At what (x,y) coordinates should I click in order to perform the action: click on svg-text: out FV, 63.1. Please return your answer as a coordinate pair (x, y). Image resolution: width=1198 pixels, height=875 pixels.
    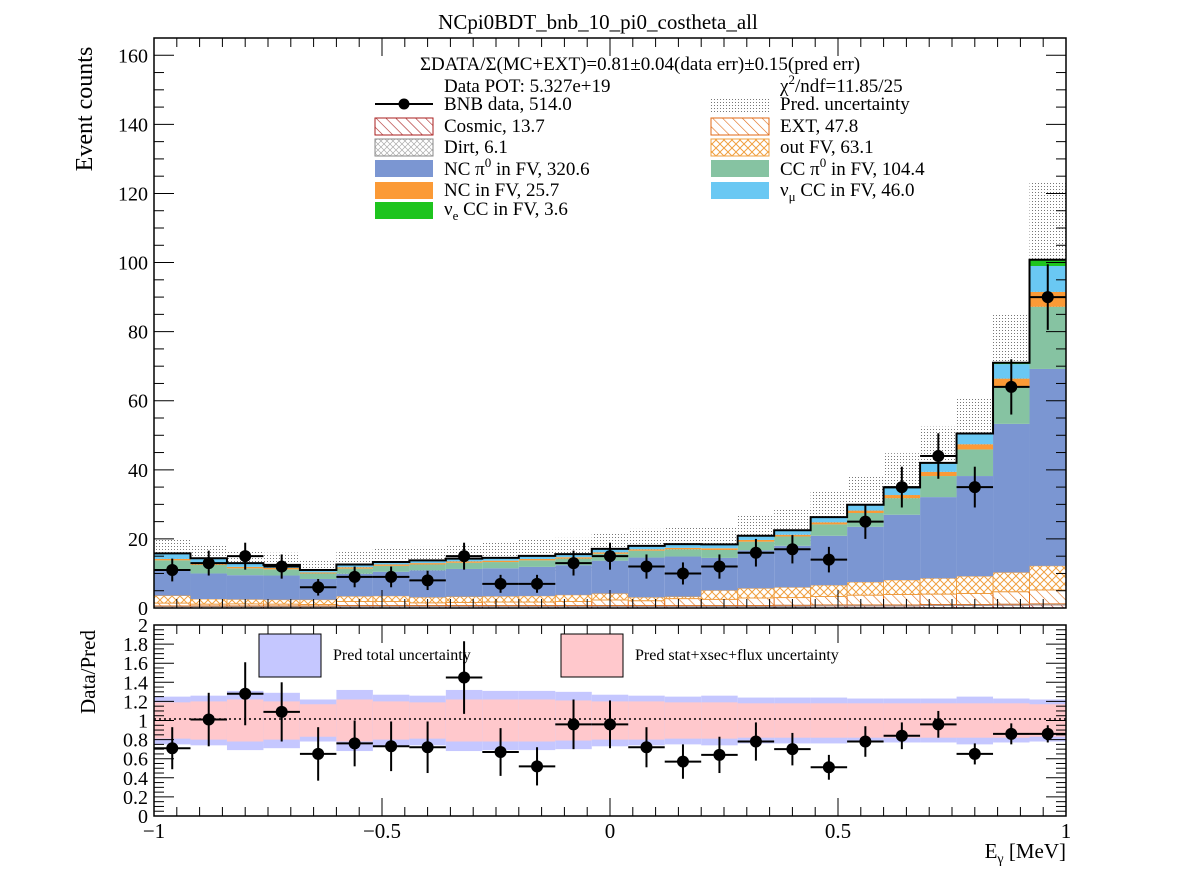
    Looking at the image, I should click on (827, 147).